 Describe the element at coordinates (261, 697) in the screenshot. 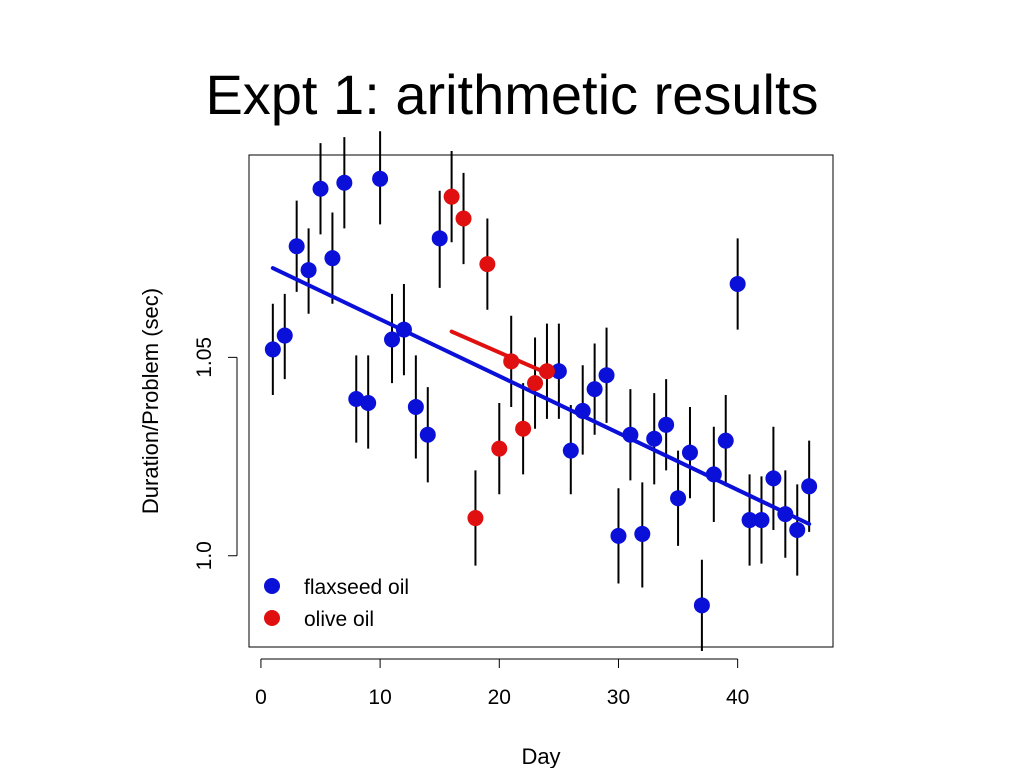

I see `x-tick-label: 0` at that location.